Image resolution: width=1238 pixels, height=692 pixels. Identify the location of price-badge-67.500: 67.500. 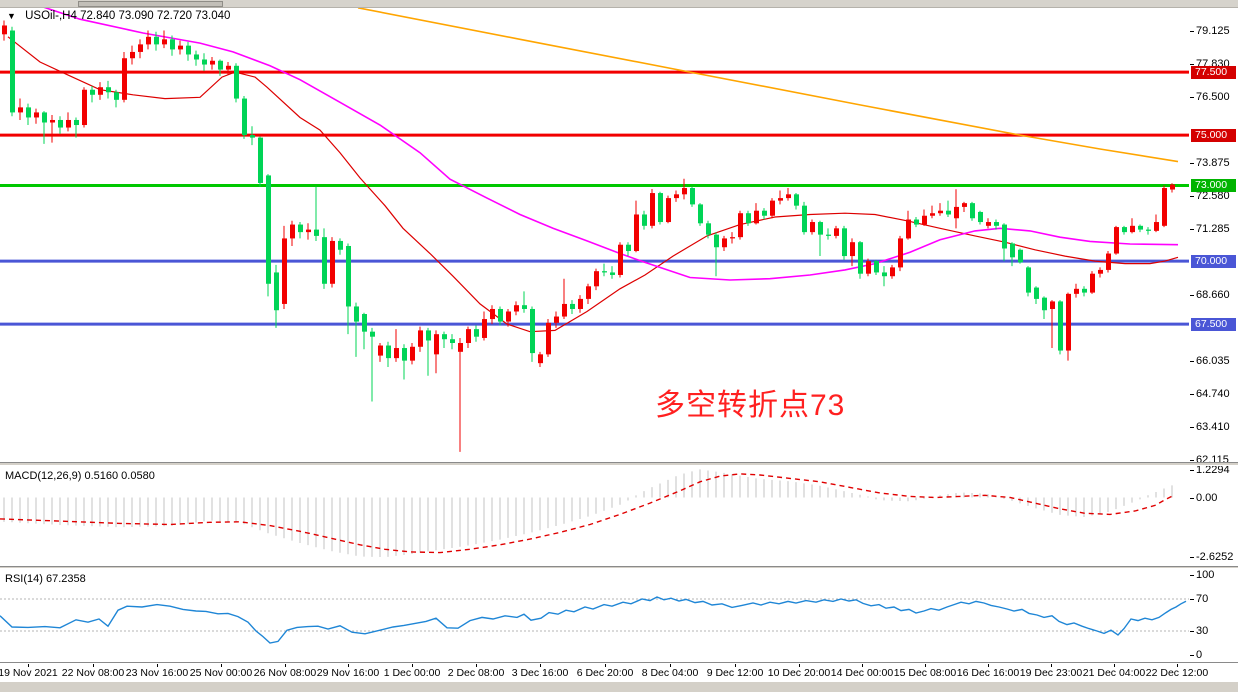
(1213, 324).